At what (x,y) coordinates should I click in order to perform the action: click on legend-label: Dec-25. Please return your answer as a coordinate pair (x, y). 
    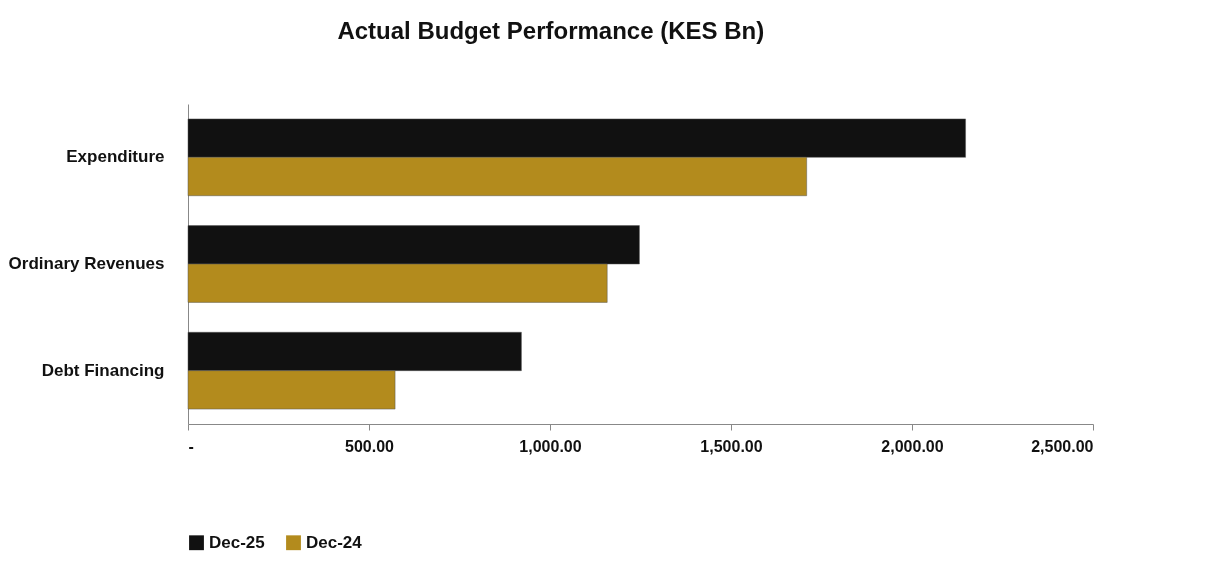
    Looking at the image, I should click on (237, 542).